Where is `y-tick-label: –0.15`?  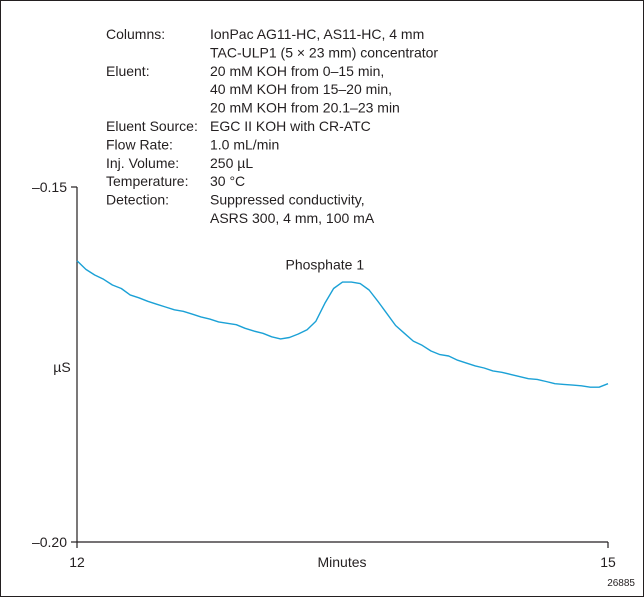 y-tick-label: –0.15 is located at coordinates (49, 187).